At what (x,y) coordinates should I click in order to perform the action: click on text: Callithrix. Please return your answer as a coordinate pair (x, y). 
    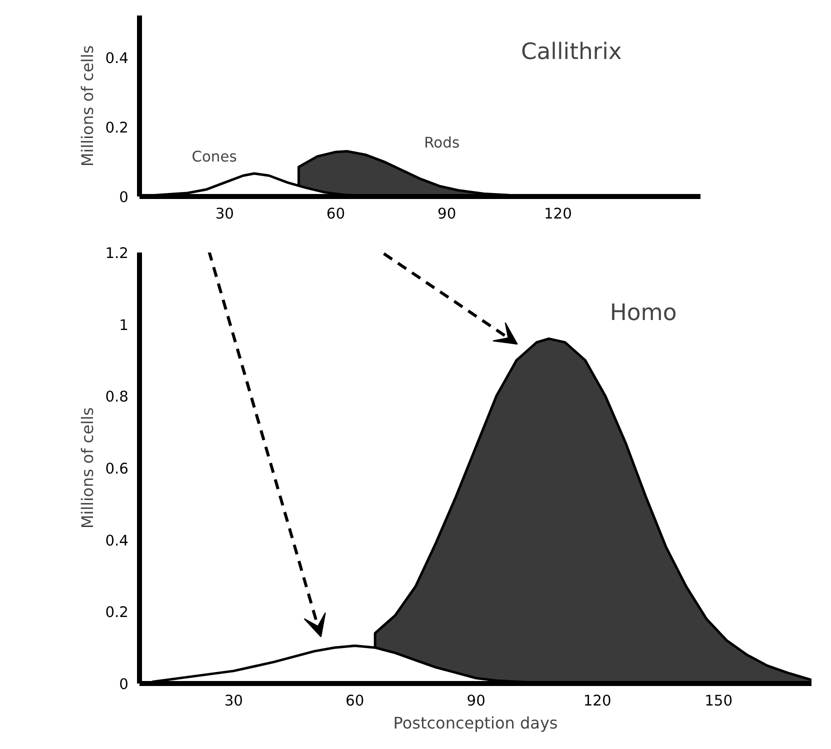
    Looking at the image, I should click on (571, 52).